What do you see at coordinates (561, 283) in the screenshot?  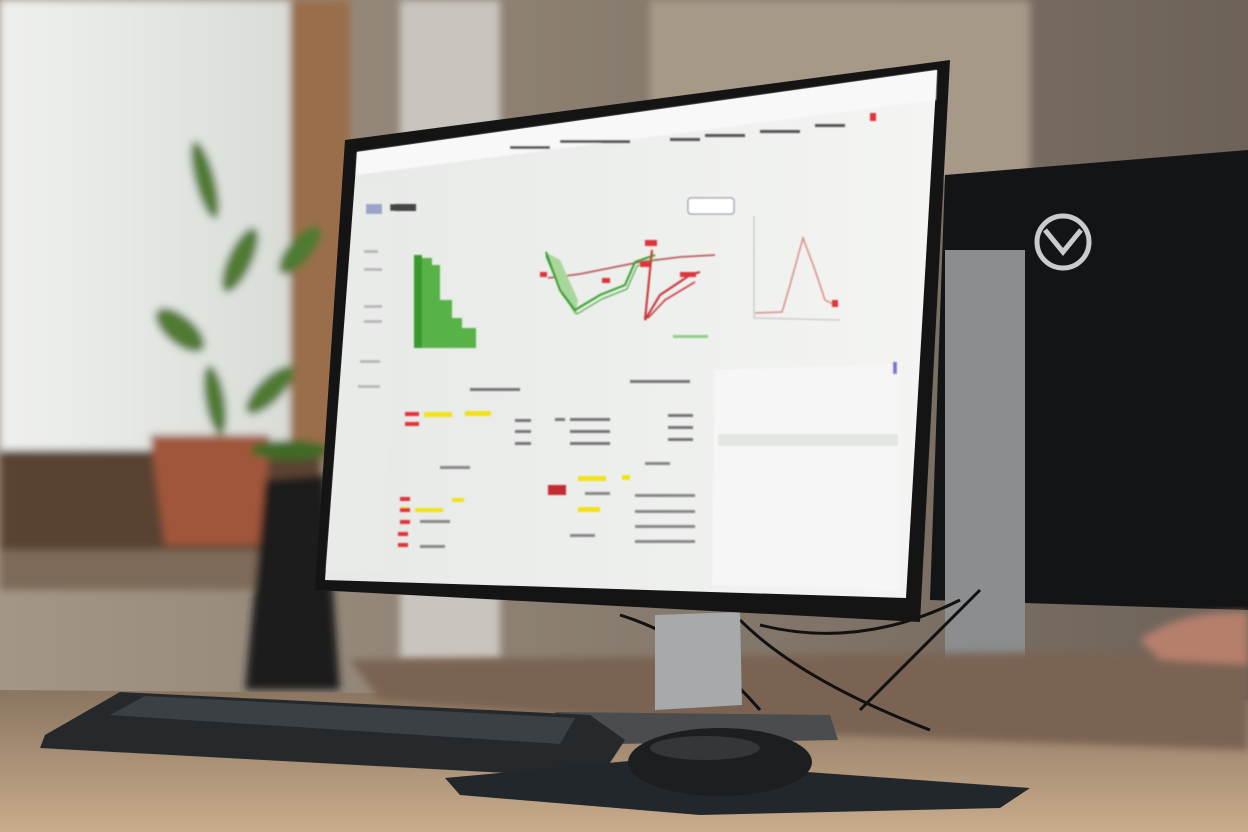 I see `series-green-area` at bounding box center [561, 283].